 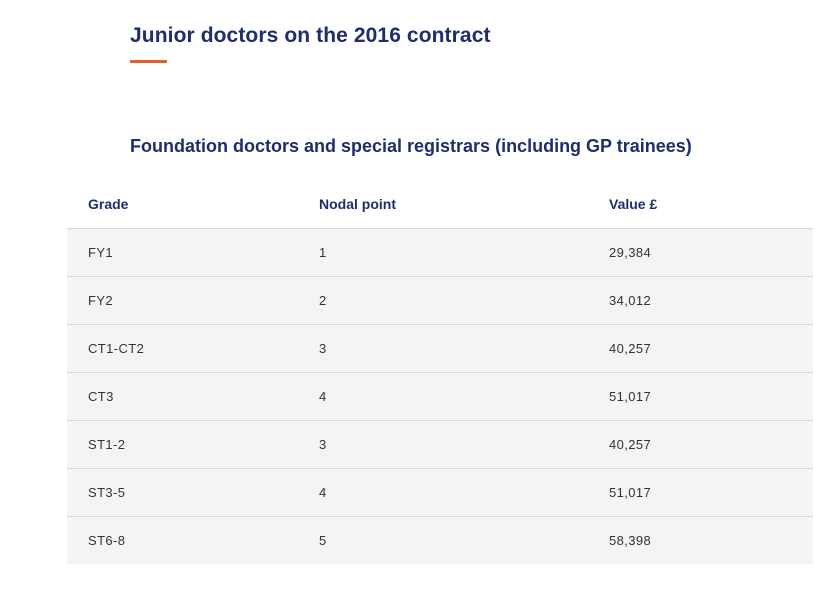 I want to click on cell-nodal-point: 5, so click(x=323, y=540).